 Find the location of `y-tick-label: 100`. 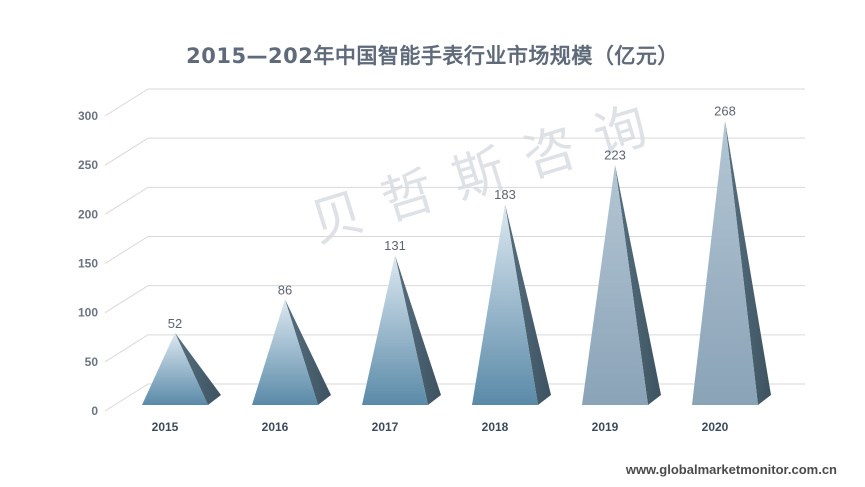

y-tick-label: 100 is located at coordinates (88, 313).